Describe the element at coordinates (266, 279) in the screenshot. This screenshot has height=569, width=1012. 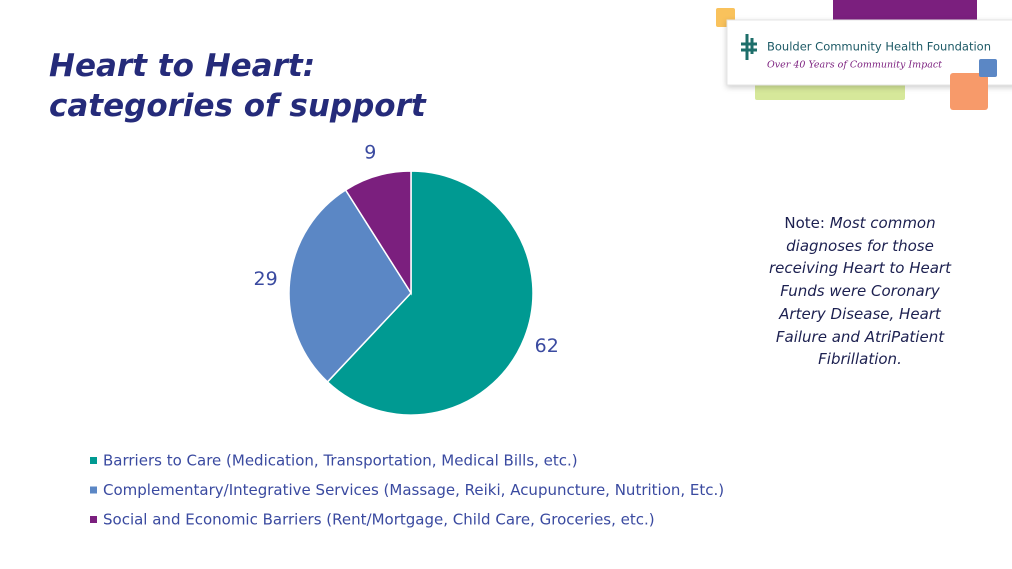
I see `value-label: 29` at that location.